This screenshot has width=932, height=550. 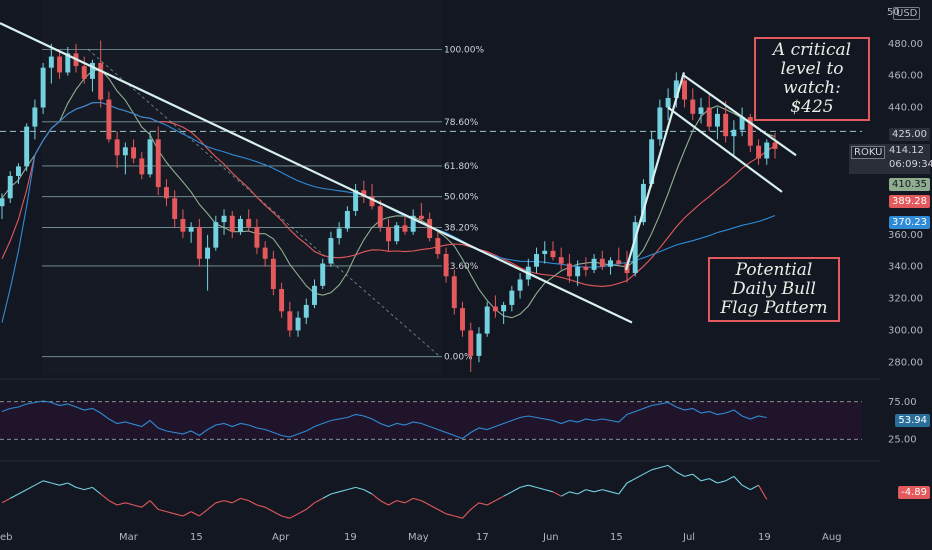 I want to click on rsi-line, so click(x=384, y=420).